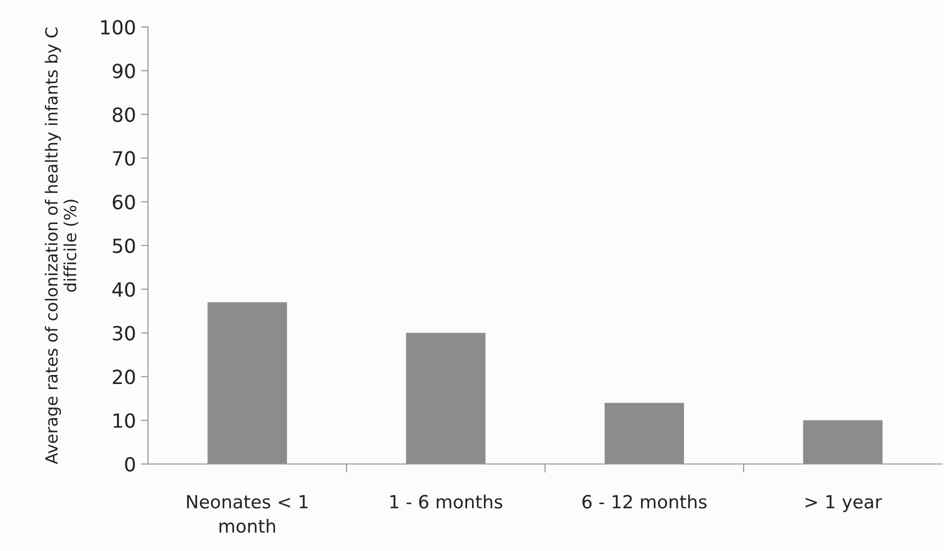 The image size is (944, 551). I want to click on y-tick-label: 70, so click(124, 158).